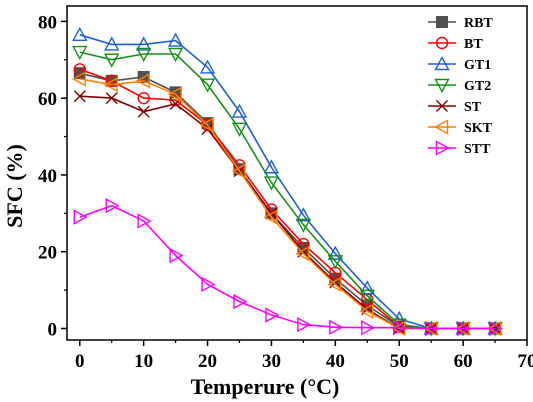 This screenshot has height=402, width=533. I want to click on y-tick-label: 60, so click(47, 99).